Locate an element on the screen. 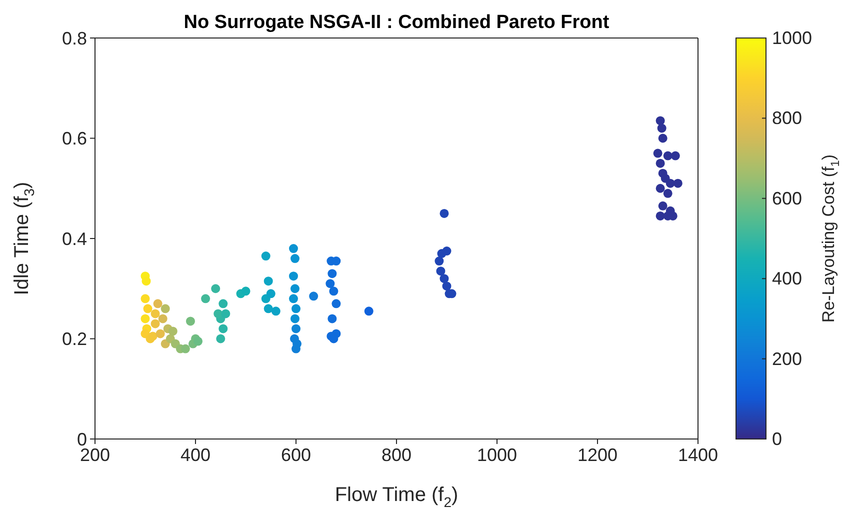 Image resolution: width=848 pixels, height=517 pixels. color-bar-label: 1000 is located at coordinates (792, 38).